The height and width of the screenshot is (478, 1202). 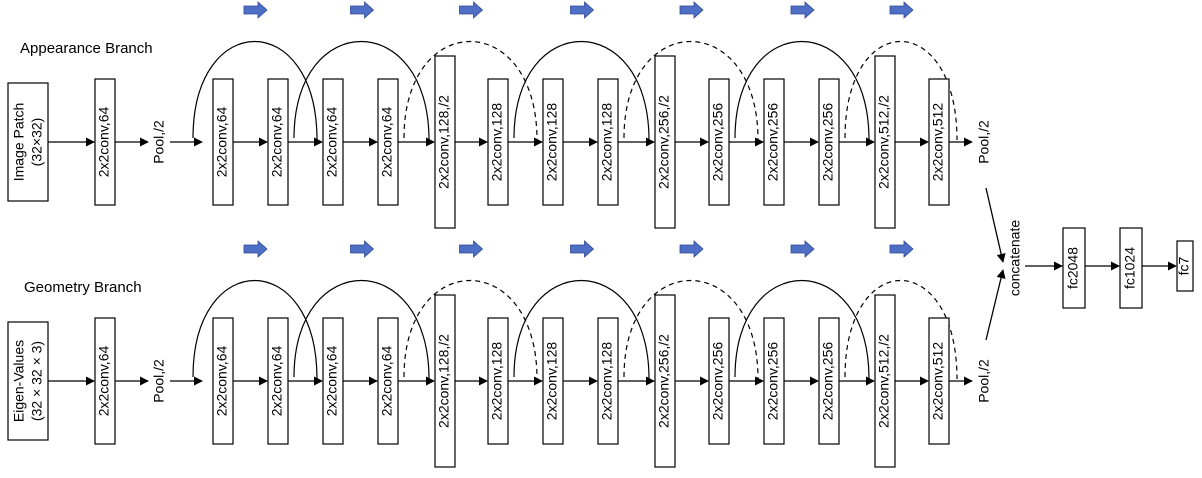 What do you see at coordinates (86, 48) in the screenshot?
I see `branch-title: Appearance Branch` at bounding box center [86, 48].